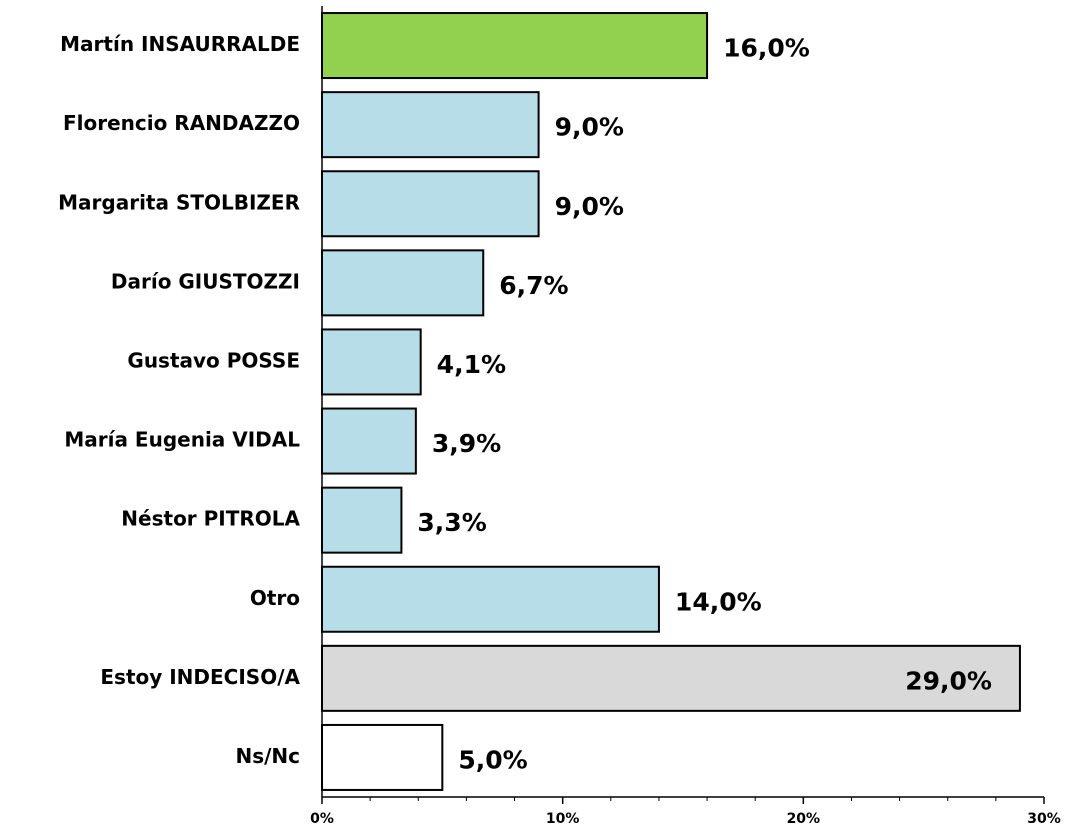 The height and width of the screenshot is (829, 1068). Describe the element at coordinates (492, 759) in the screenshot. I see `value-label: 5,0%` at that location.